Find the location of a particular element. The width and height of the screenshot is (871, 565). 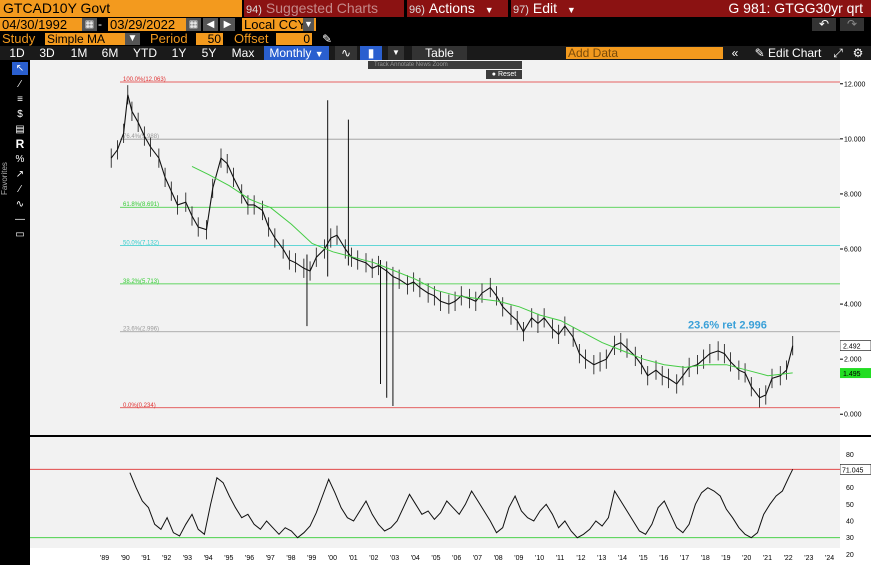

x-tick-label: '15 is located at coordinates (643, 558).